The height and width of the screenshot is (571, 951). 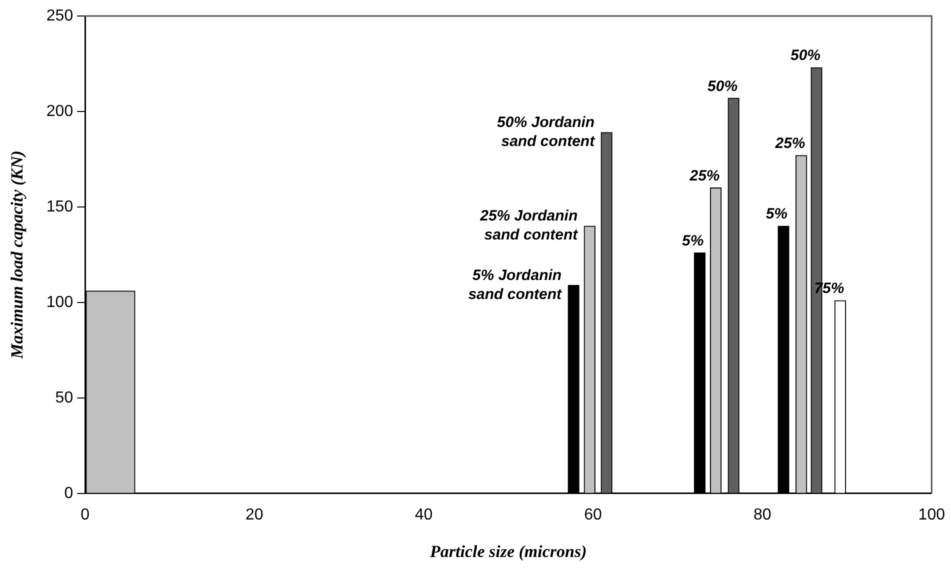 I want to click on y-tick-label: 150, so click(x=60, y=207).